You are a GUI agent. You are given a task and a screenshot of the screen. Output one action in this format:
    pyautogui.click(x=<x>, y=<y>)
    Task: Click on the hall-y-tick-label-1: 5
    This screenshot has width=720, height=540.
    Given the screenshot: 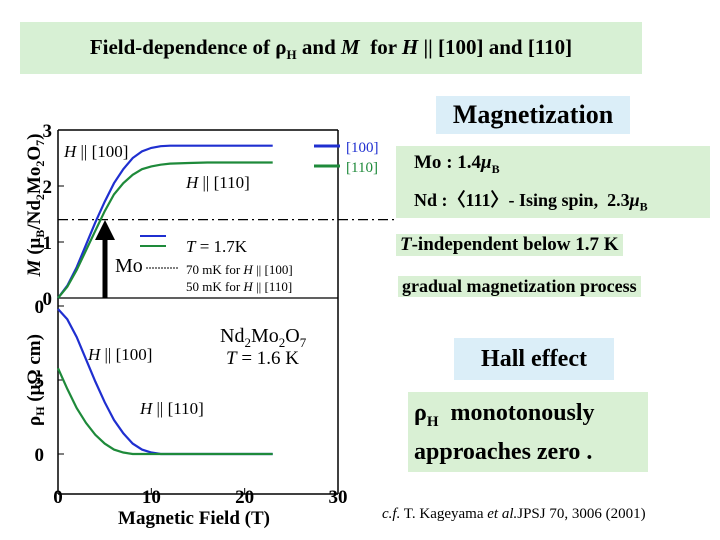 What is the action you would take?
    pyautogui.click(x=40, y=381)
    